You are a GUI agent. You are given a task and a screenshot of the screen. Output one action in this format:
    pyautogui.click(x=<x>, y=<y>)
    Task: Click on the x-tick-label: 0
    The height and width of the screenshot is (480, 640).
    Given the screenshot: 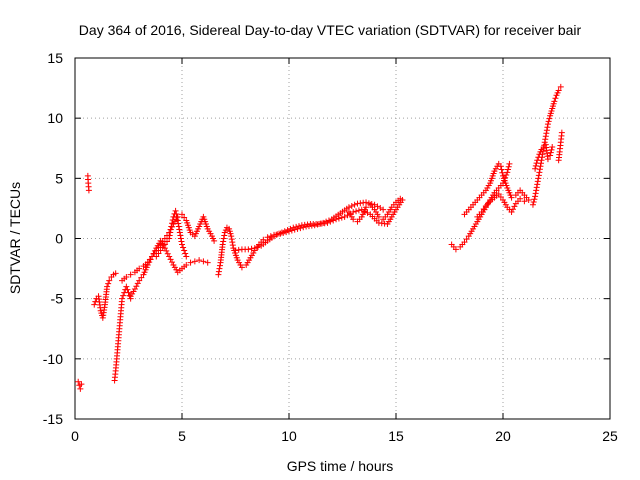 What is the action you would take?
    pyautogui.click(x=75, y=436)
    